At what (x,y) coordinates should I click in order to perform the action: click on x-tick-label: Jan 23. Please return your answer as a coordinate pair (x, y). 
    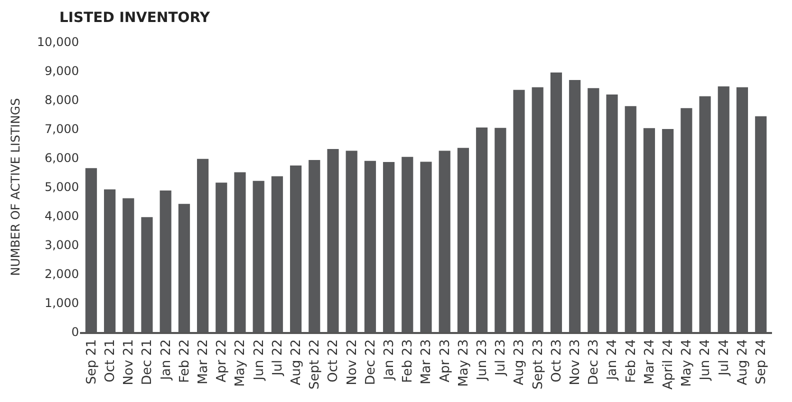
    Looking at the image, I should click on (390, 360).